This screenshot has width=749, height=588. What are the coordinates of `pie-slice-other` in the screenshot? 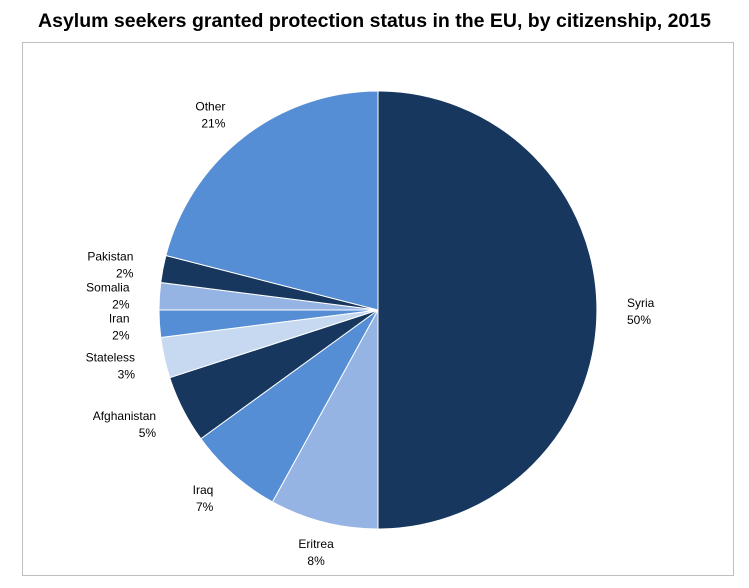 It's located at (272, 200).